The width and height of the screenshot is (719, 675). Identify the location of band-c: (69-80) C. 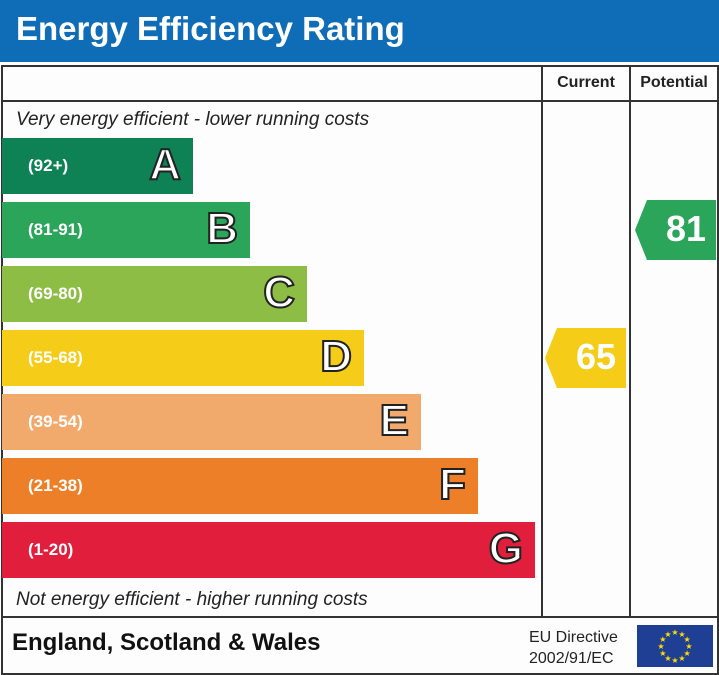
(154, 294).